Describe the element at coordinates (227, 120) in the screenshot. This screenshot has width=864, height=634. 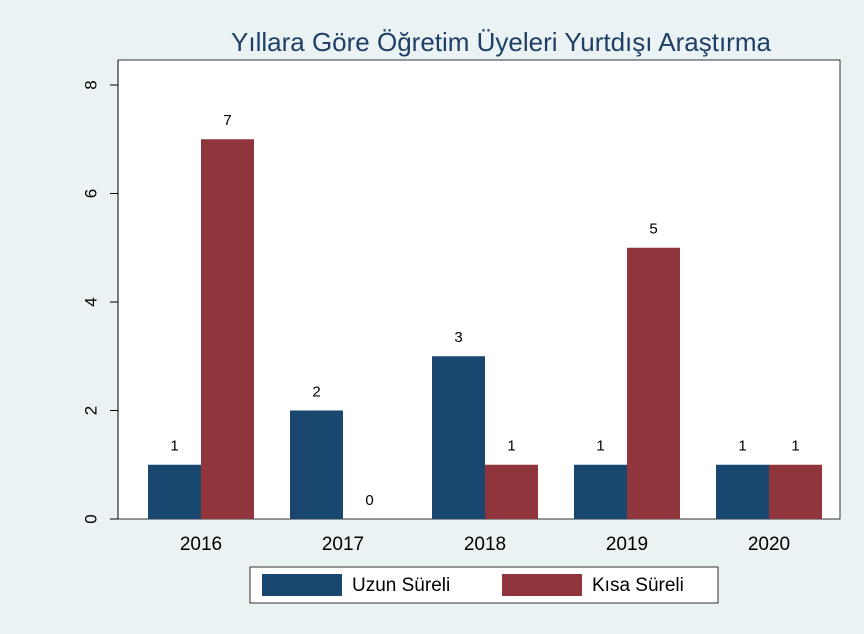
I see `value-label: 7` at that location.